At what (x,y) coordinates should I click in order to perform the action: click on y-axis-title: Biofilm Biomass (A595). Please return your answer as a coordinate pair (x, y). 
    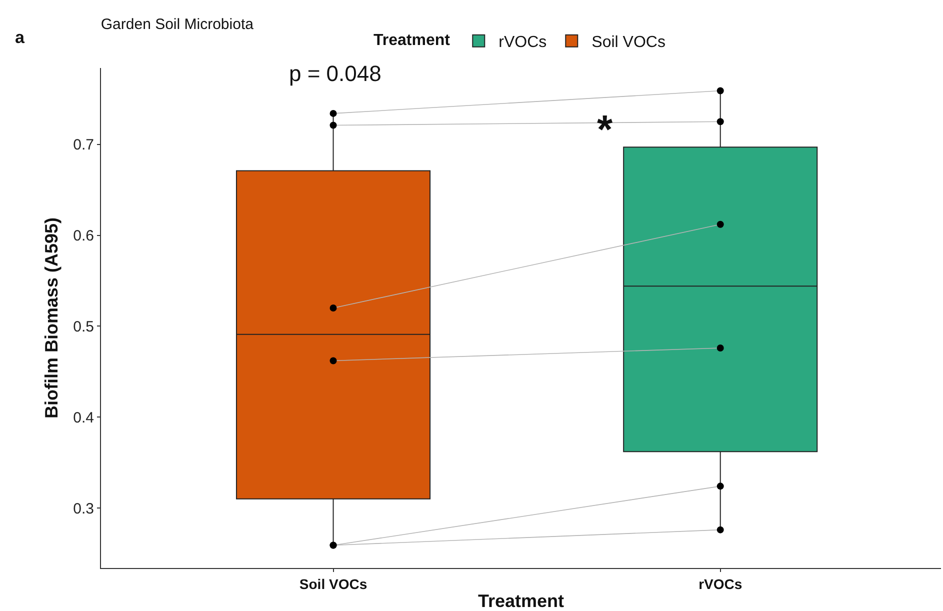
    Looking at the image, I should click on (51, 318).